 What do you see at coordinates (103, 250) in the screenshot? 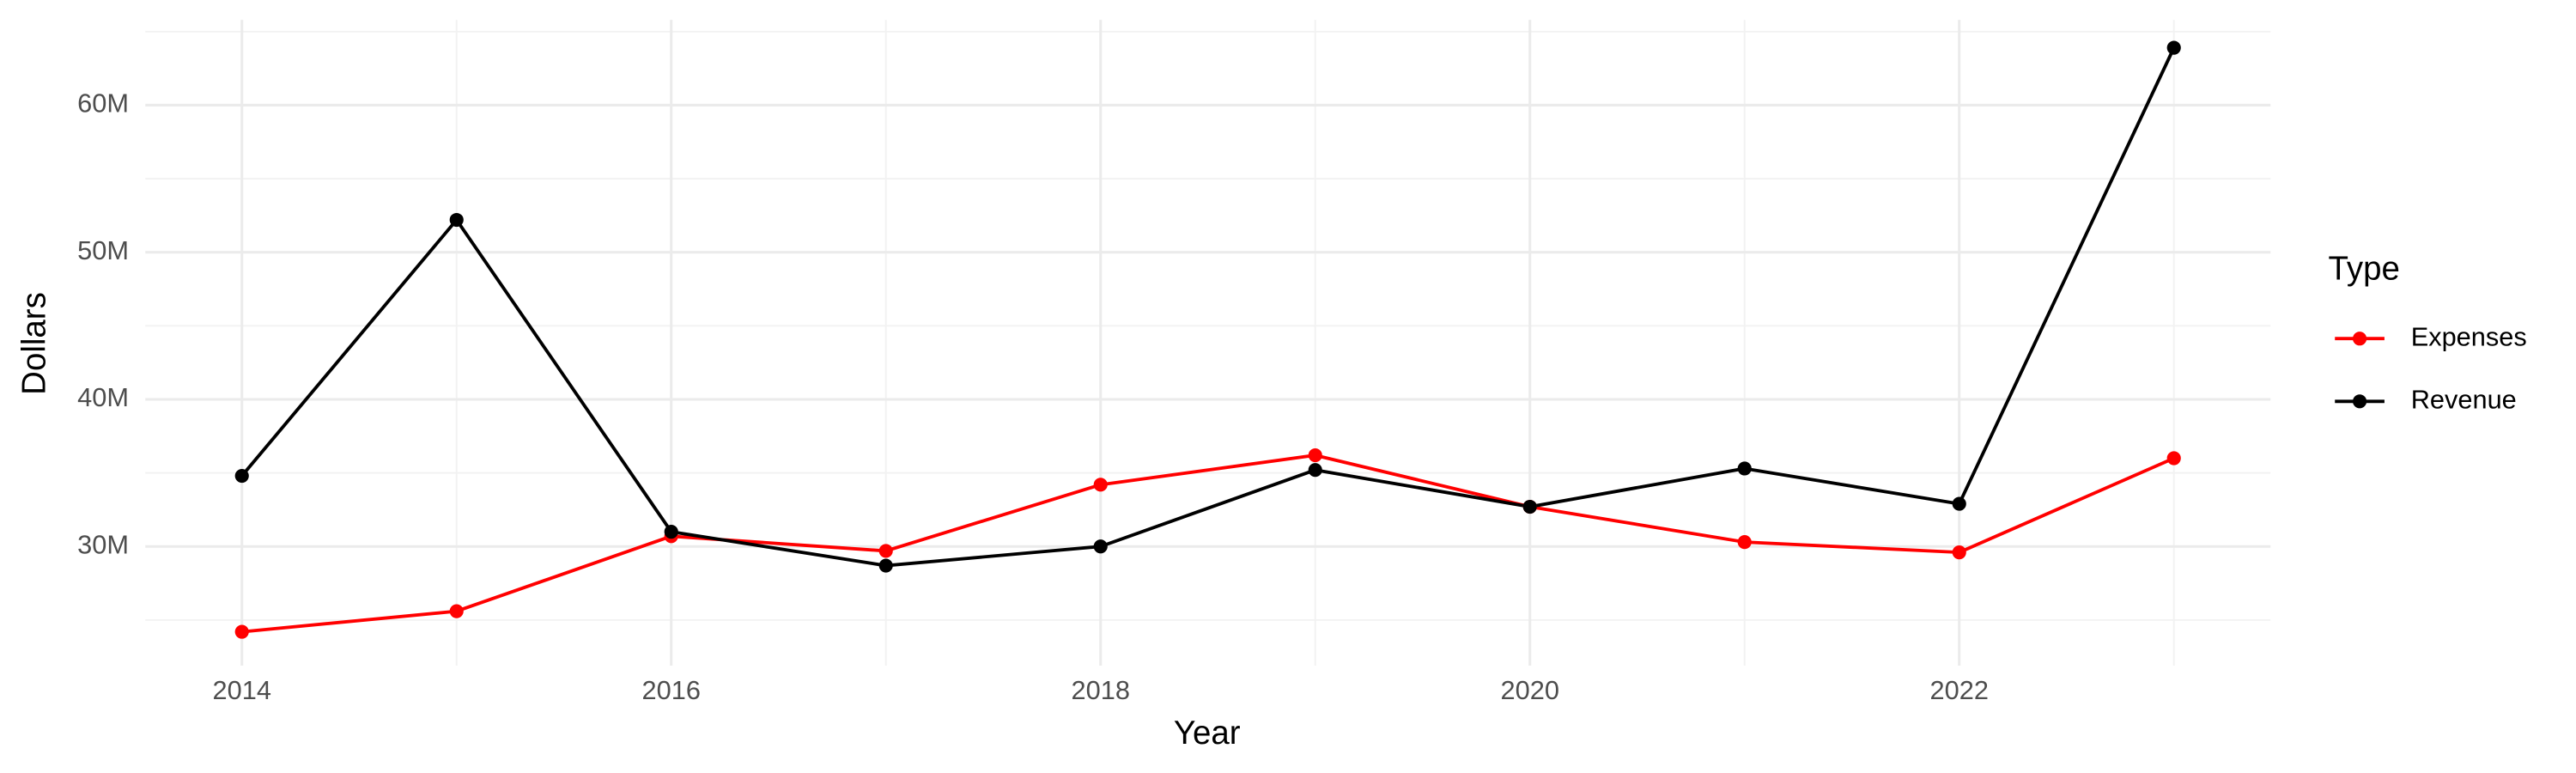
I see `y-tick-label: 50M` at bounding box center [103, 250].